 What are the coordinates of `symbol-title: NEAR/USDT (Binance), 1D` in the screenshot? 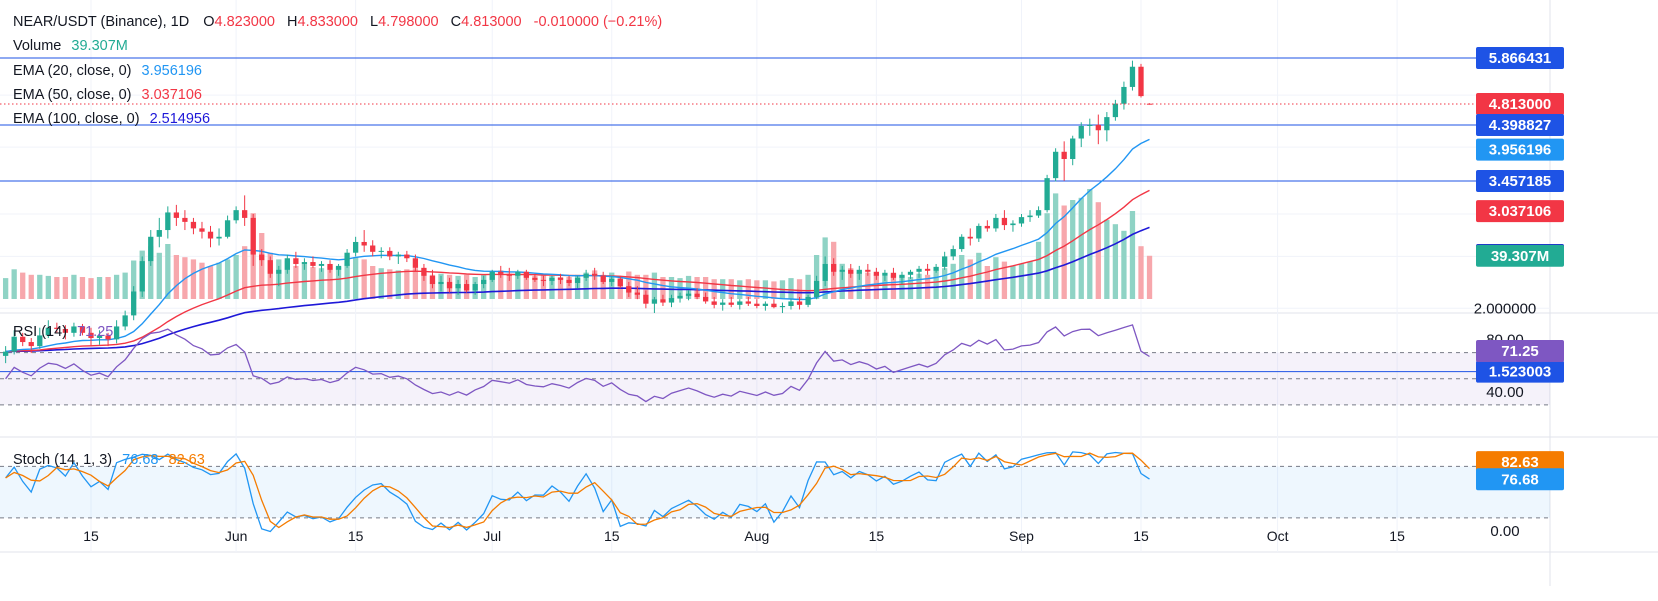 It's located at (101, 22).